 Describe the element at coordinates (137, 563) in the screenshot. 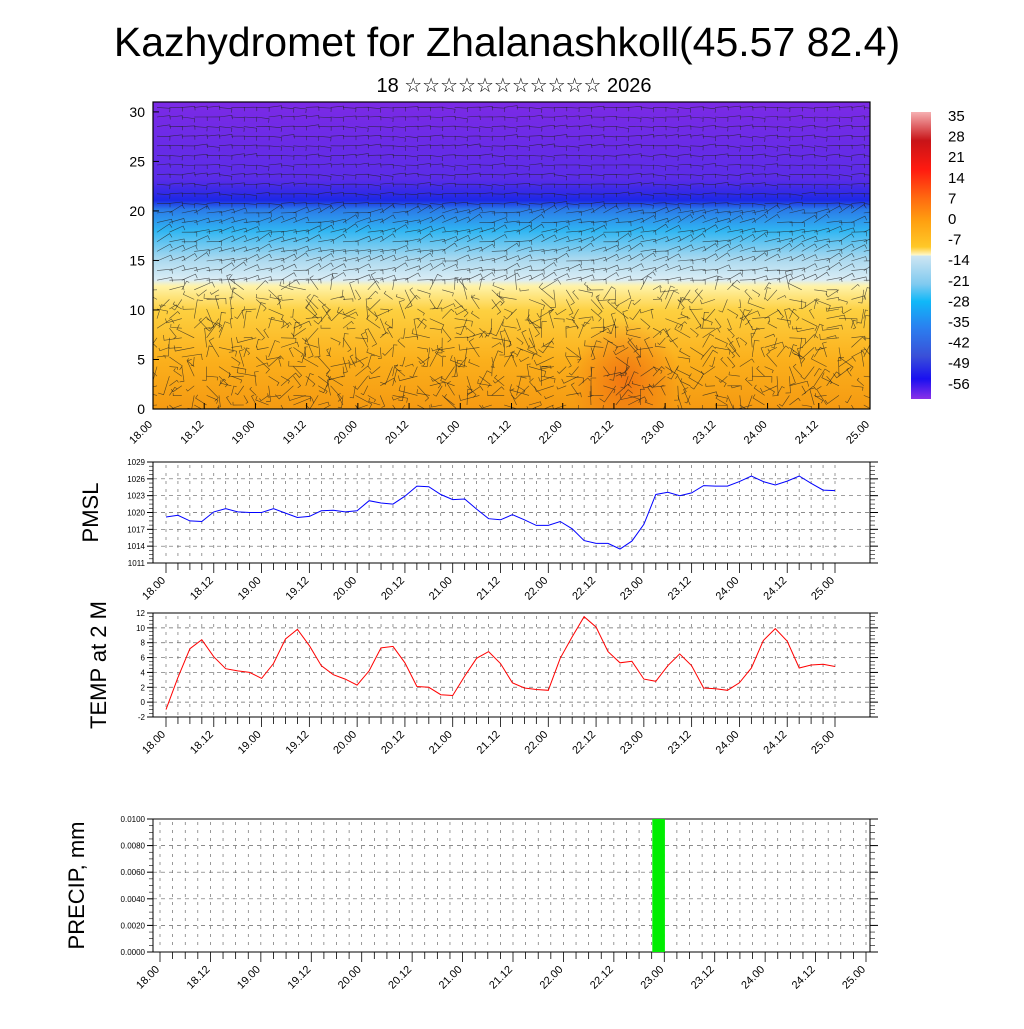

I see `y-tick-label: 1011` at that location.